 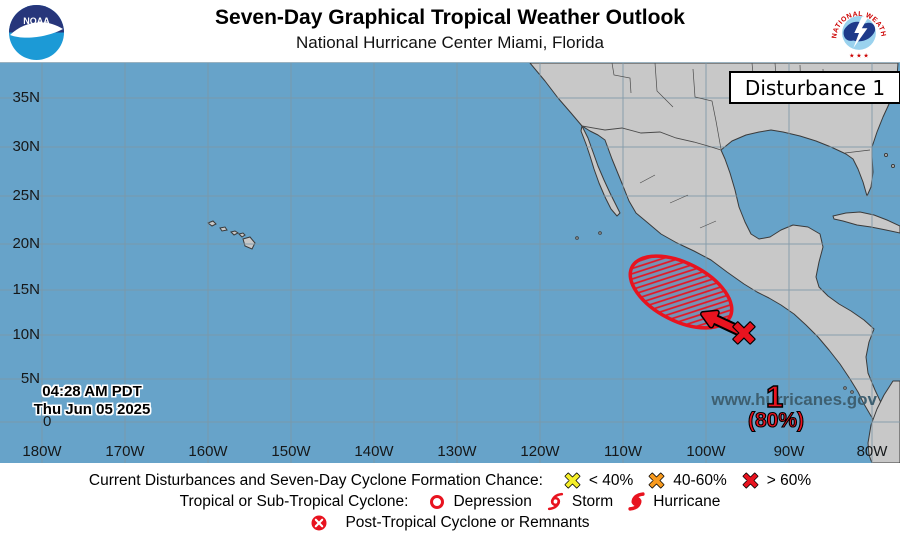 I want to click on depression-circle-icon, so click(x=437, y=502).